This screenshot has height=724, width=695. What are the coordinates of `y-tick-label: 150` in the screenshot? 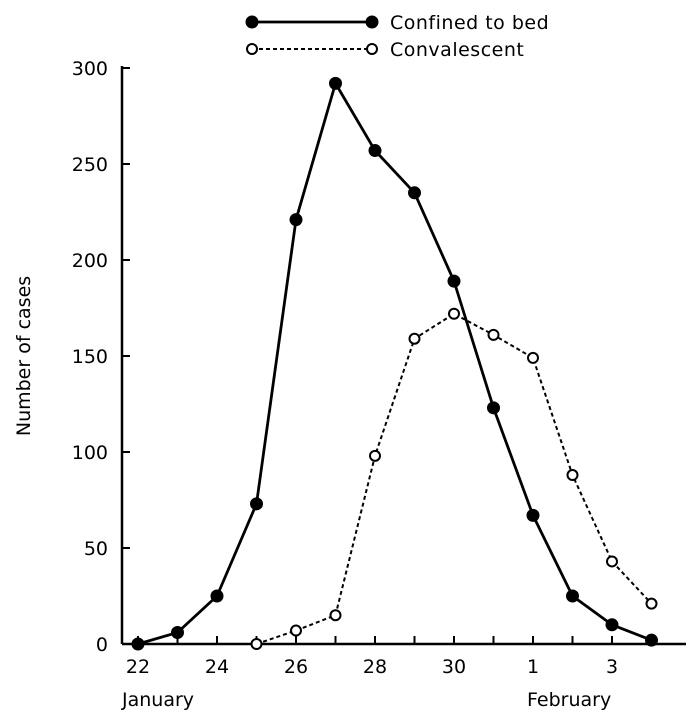 It's located at (90, 357).